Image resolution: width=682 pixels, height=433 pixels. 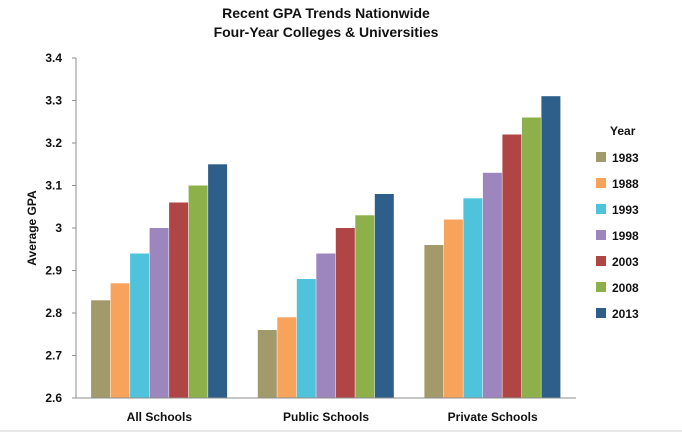 I want to click on legend-title: Year, so click(x=623, y=131).